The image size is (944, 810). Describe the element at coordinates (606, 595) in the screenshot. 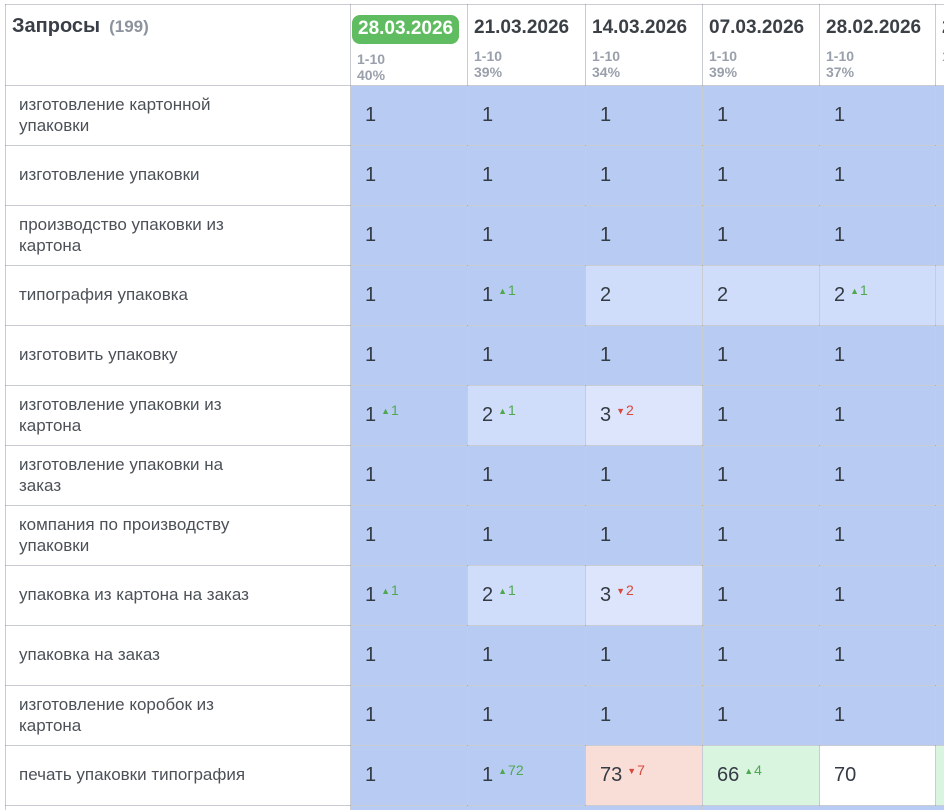

I see `position-value: 3` at that location.